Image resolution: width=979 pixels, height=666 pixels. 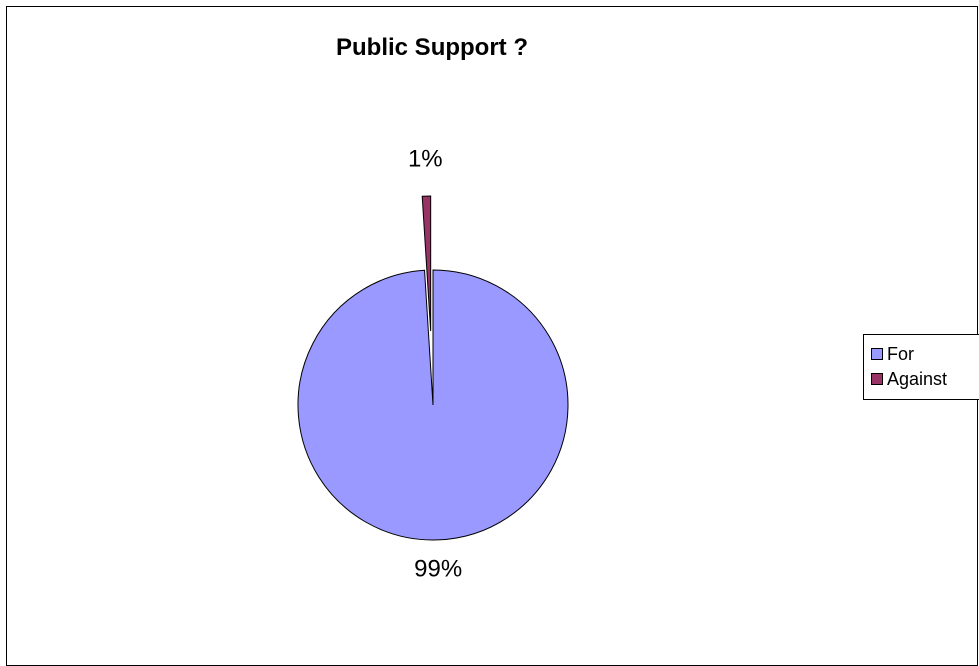 I want to click on legend-swatch-against, so click(x=877, y=379).